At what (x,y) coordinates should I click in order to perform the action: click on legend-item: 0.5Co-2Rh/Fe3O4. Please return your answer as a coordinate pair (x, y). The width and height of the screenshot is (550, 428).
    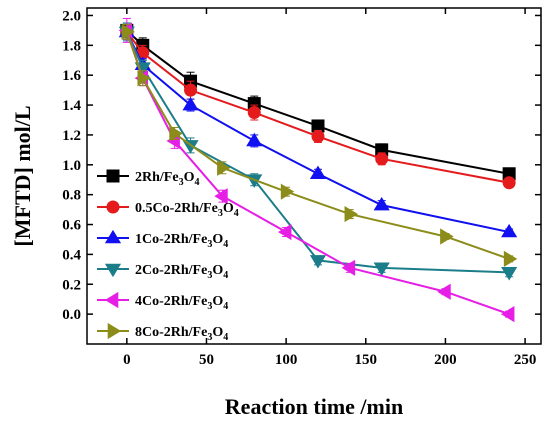
    Looking at the image, I should click on (168, 209).